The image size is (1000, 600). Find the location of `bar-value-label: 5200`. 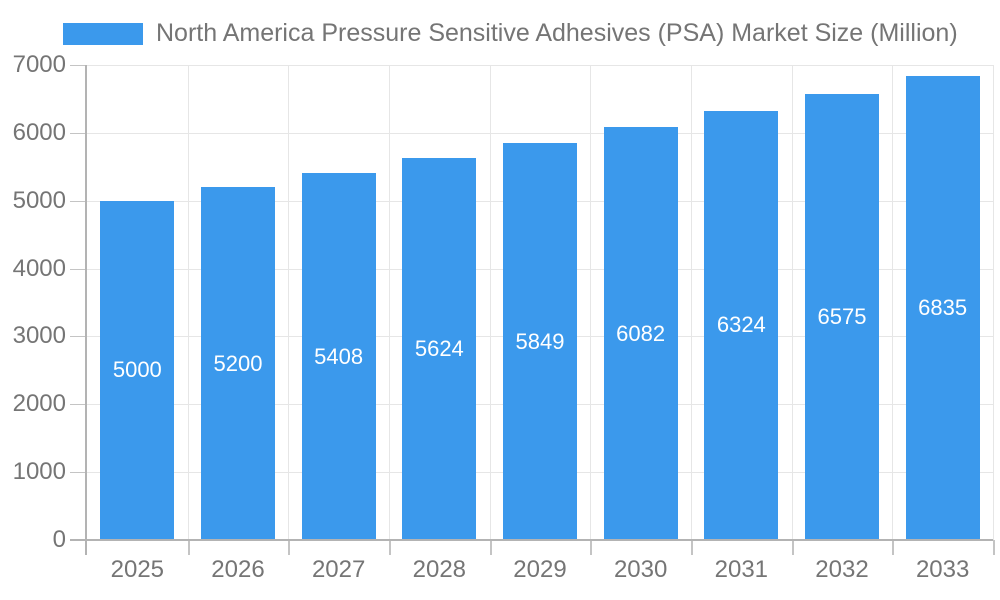

bar-value-label: 5200 is located at coordinates (238, 363).